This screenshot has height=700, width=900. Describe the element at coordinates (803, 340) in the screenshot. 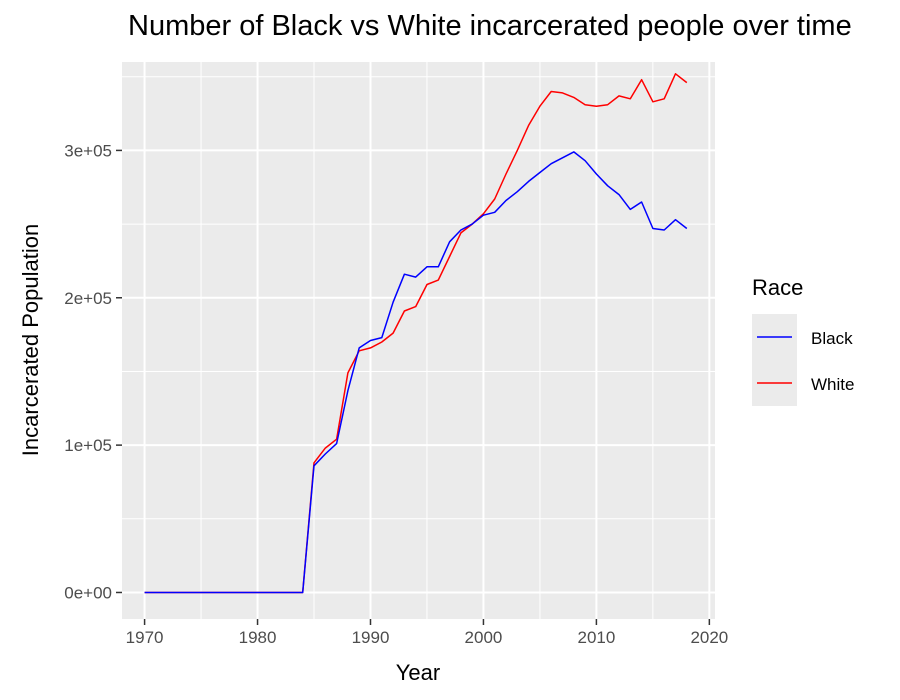

I see `legend: Race Black White` at that location.